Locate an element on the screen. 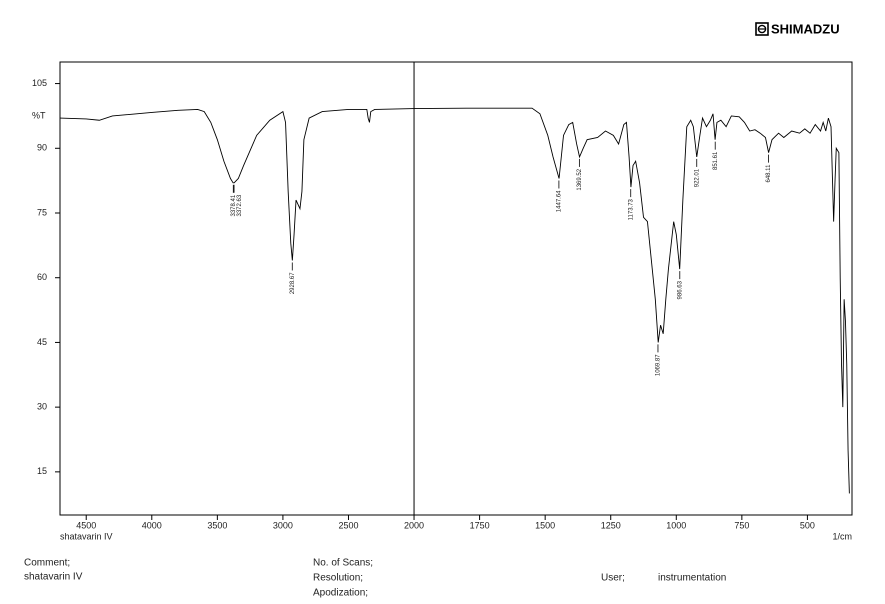 This screenshot has height=604, width=885. footer-text: No. of Scans; is located at coordinates (343, 563).